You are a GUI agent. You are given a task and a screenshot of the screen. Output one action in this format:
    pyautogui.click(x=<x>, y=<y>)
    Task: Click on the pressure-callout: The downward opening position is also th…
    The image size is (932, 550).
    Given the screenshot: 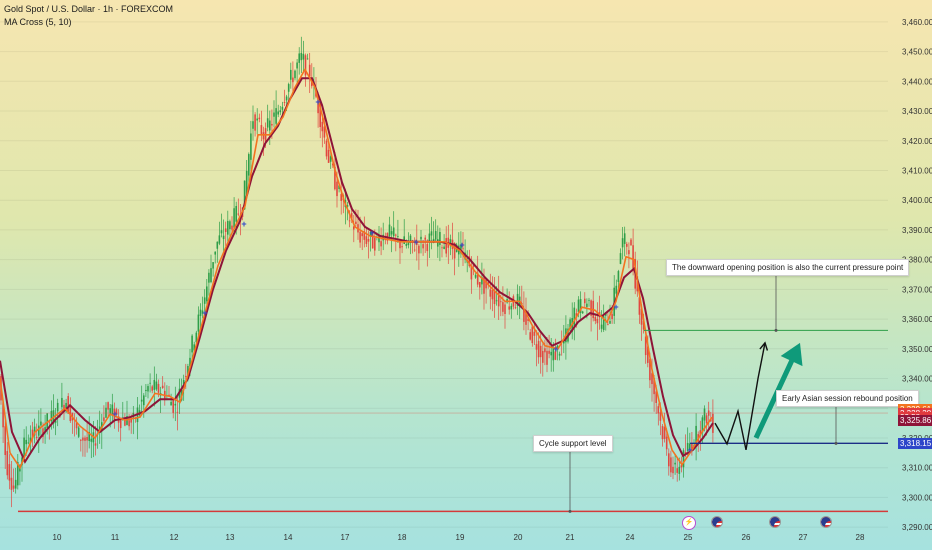 What is the action you would take?
    pyautogui.click(x=788, y=267)
    